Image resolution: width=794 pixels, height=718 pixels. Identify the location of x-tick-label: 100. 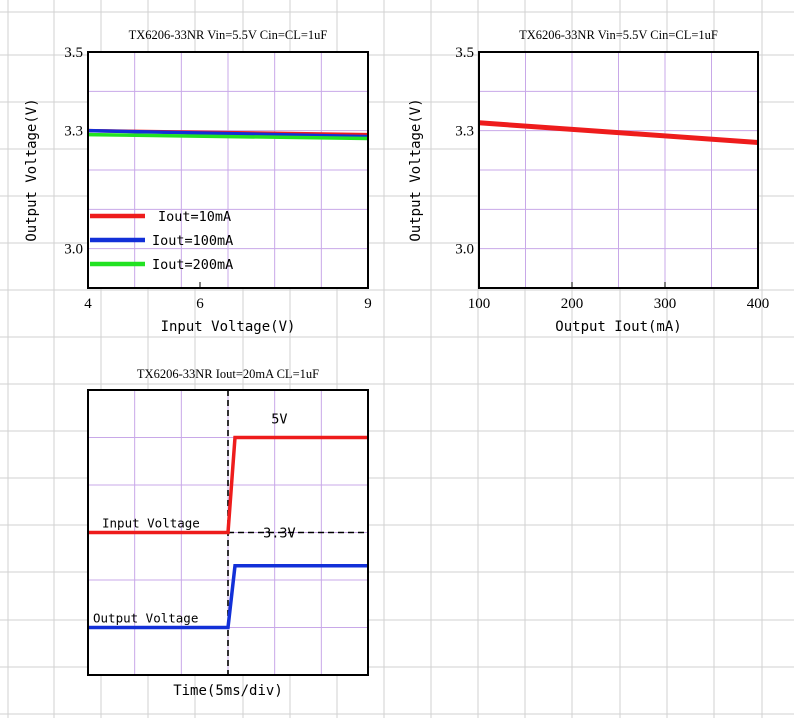
(479, 304).